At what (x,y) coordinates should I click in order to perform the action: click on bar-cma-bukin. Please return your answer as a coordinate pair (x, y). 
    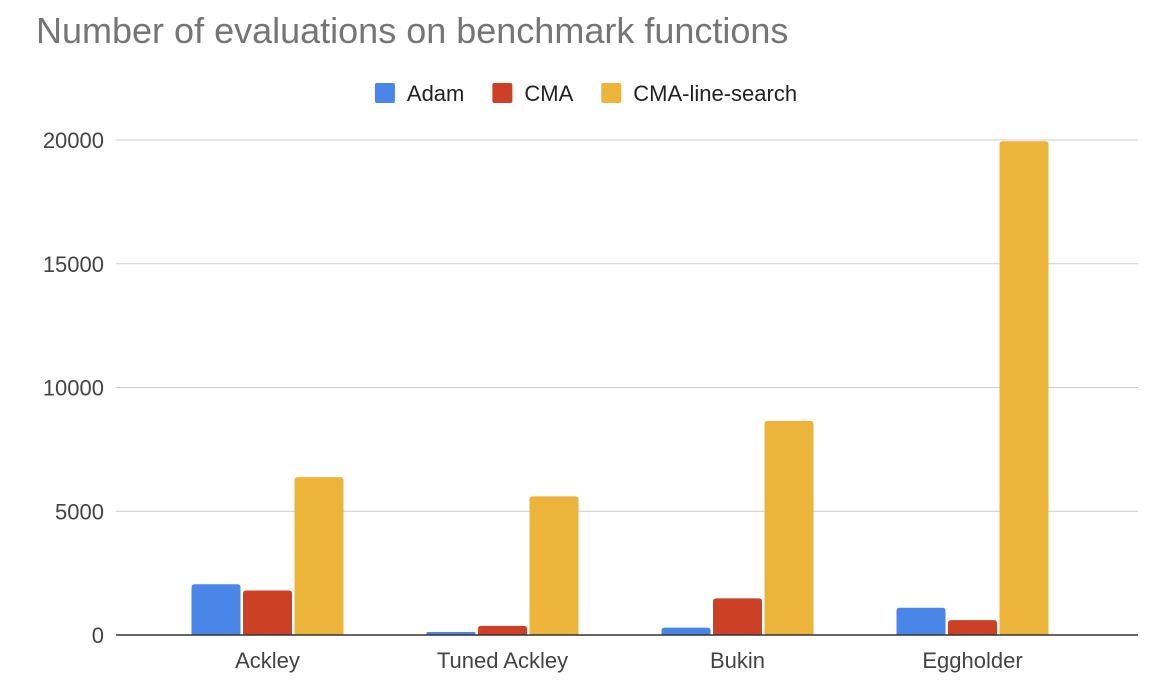
    Looking at the image, I should click on (737, 616).